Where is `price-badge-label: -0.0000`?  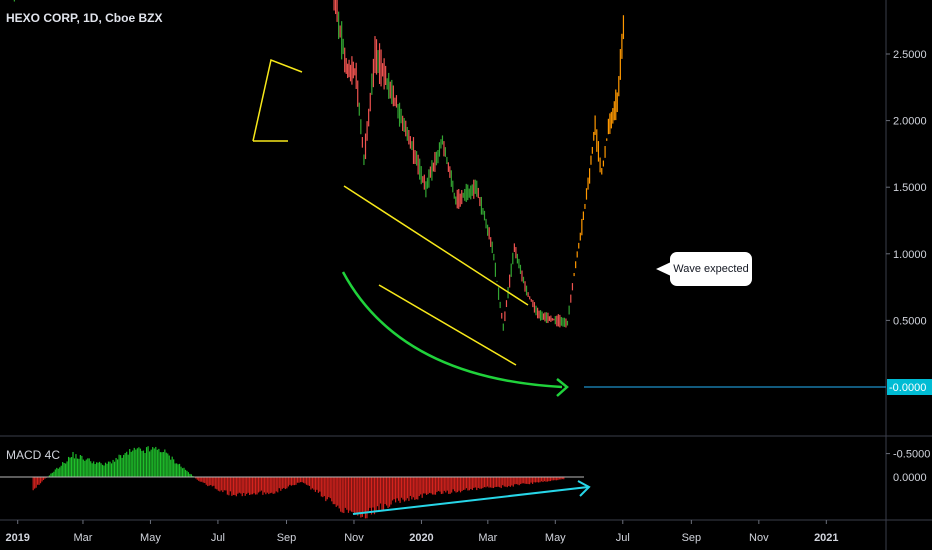
price-badge-label: -0.0000 is located at coordinates (907, 388).